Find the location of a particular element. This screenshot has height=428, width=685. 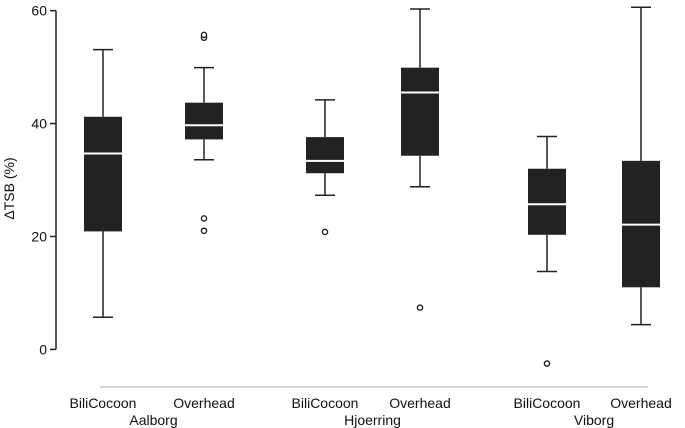

group-label-viborg: Viborg is located at coordinates (594, 420).